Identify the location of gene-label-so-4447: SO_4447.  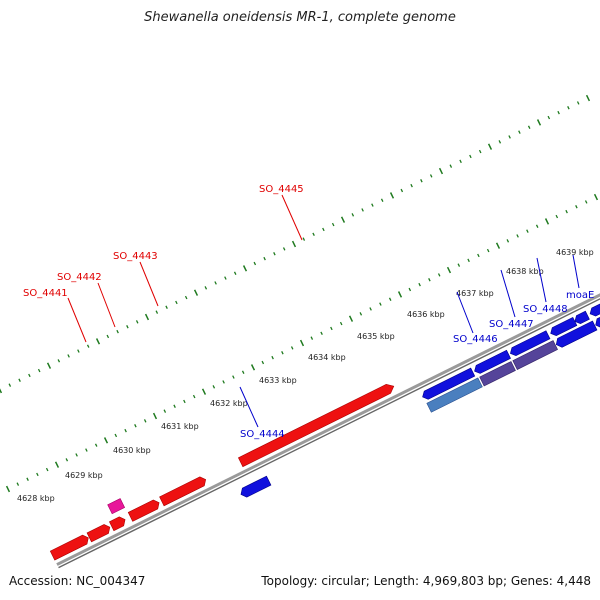
(511, 324).